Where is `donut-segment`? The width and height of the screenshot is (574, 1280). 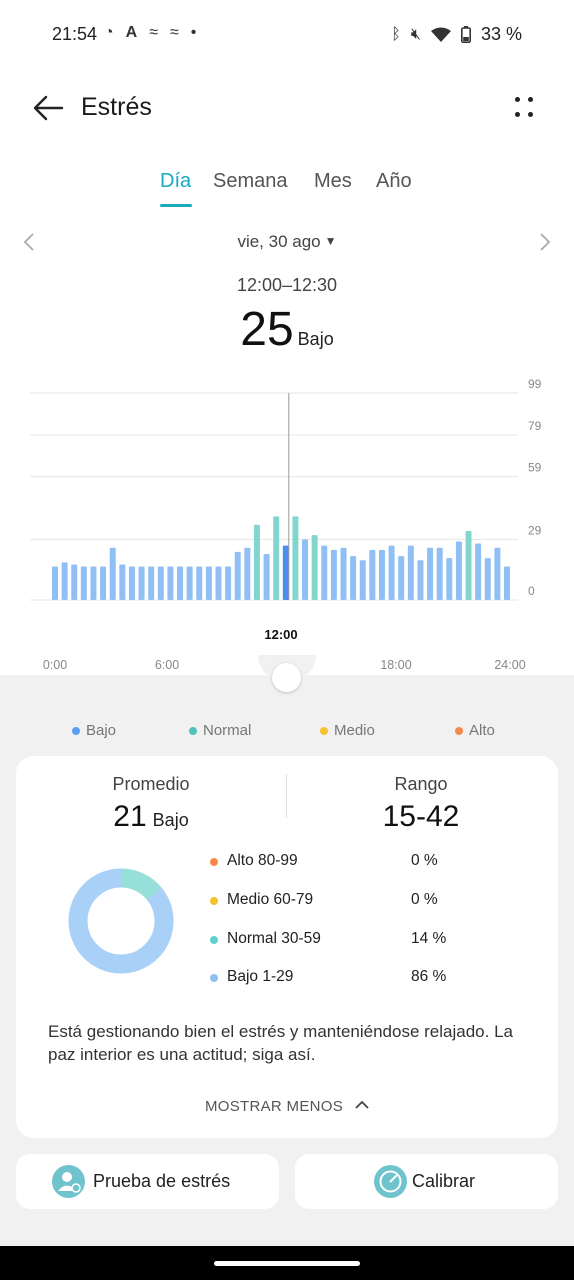
donut-segment is located at coordinates (121, 921).